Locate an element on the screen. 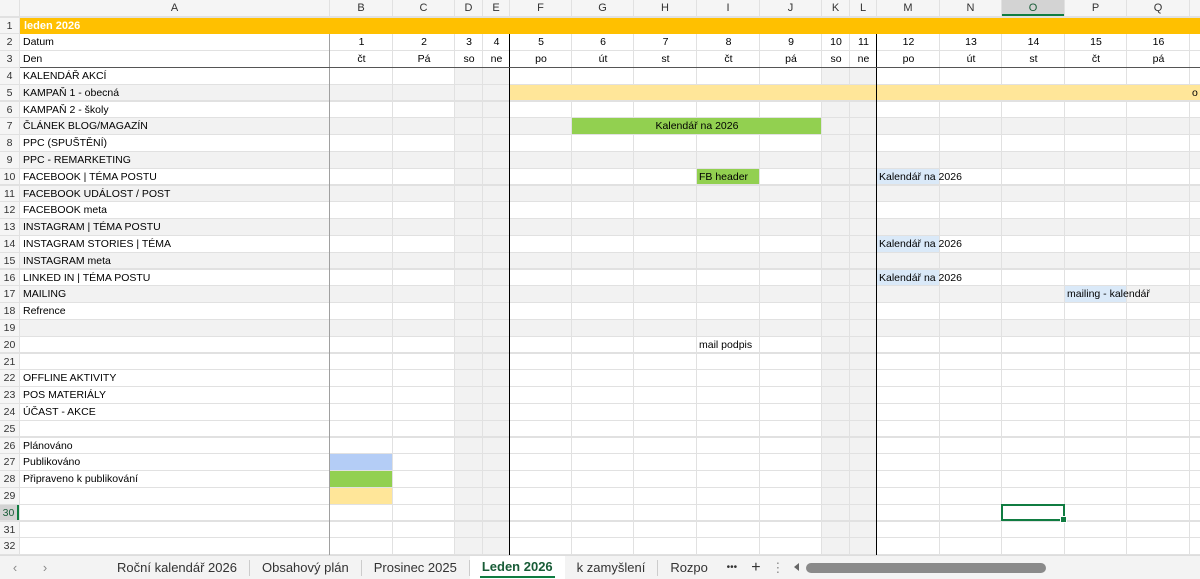  cell-I25 is located at coordinates (728, 428).